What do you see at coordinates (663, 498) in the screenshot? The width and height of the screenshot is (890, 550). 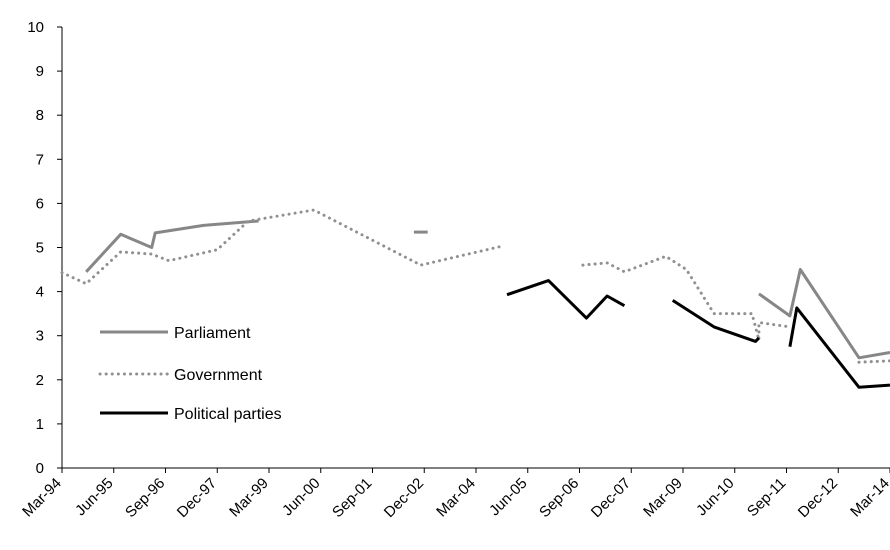 I see `x-tick-label: Mar-09` at bounding box center [663, 498].